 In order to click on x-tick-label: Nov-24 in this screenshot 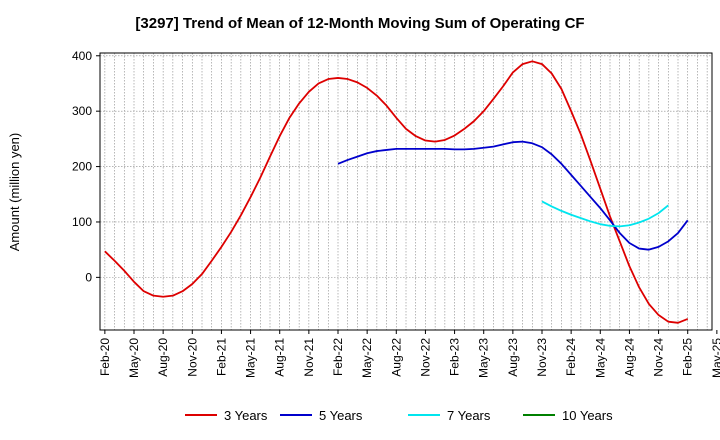, I will do `click(659, 357)`.